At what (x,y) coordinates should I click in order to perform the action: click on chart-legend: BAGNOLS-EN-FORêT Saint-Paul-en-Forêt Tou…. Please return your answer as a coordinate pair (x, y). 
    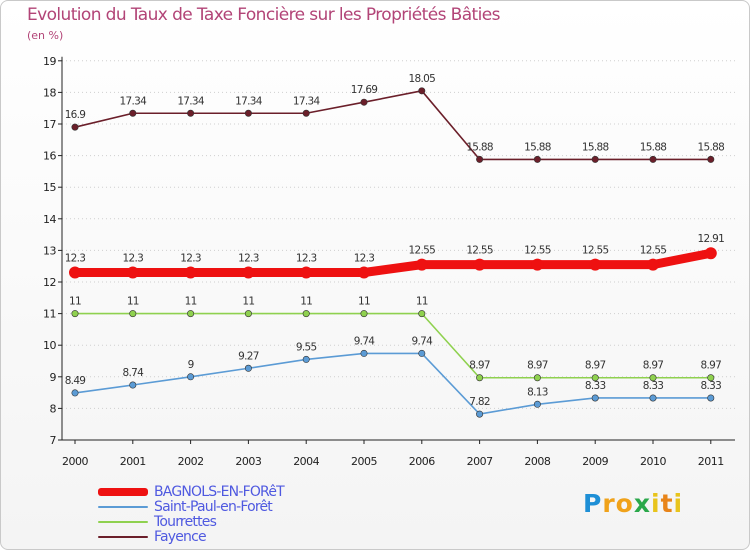
    Looking at the image, I should click on (191, 514).